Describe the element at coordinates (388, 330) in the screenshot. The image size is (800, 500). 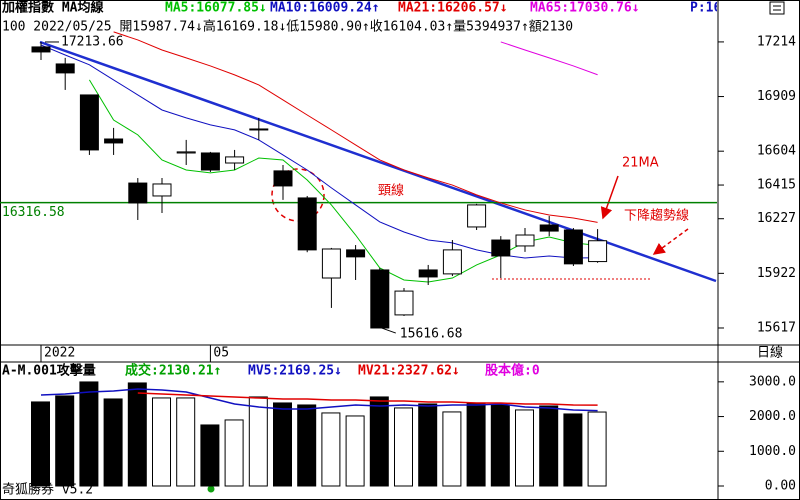
I see `extreme-leader` at that location.